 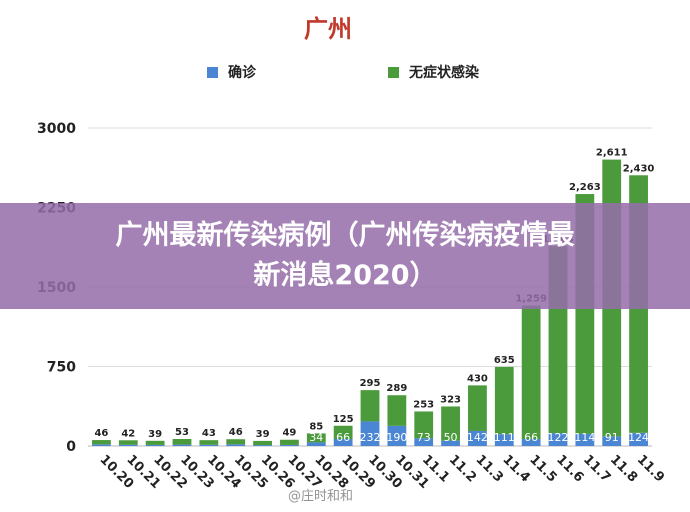 I want to click on data-label-confirmed: 91, so click(x=612, y=437).